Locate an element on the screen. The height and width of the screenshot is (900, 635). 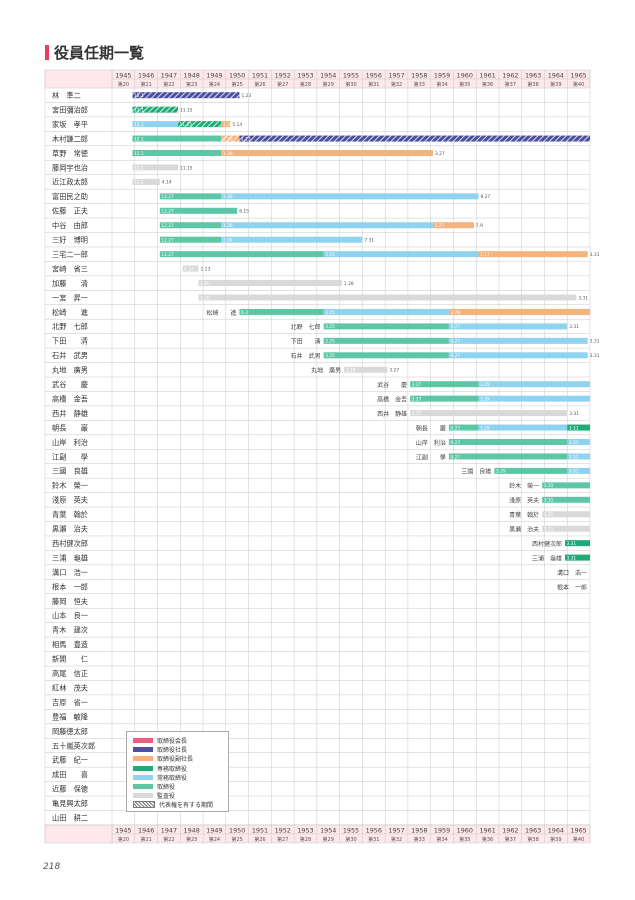
top-term-label: 第22 is located at coordinates (168, 84).